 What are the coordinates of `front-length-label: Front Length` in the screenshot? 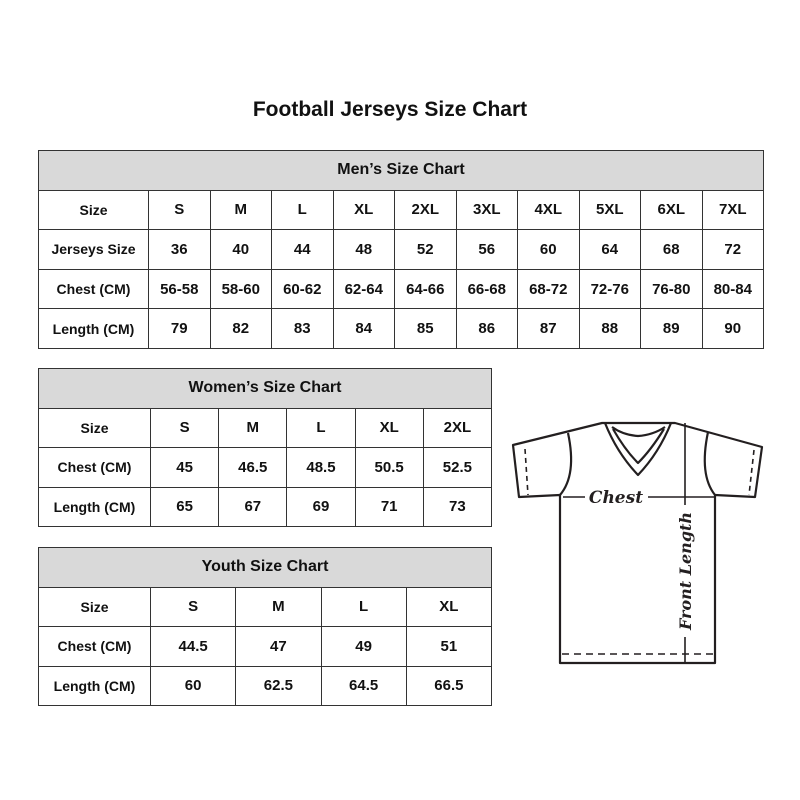 It's located at (685, 571).